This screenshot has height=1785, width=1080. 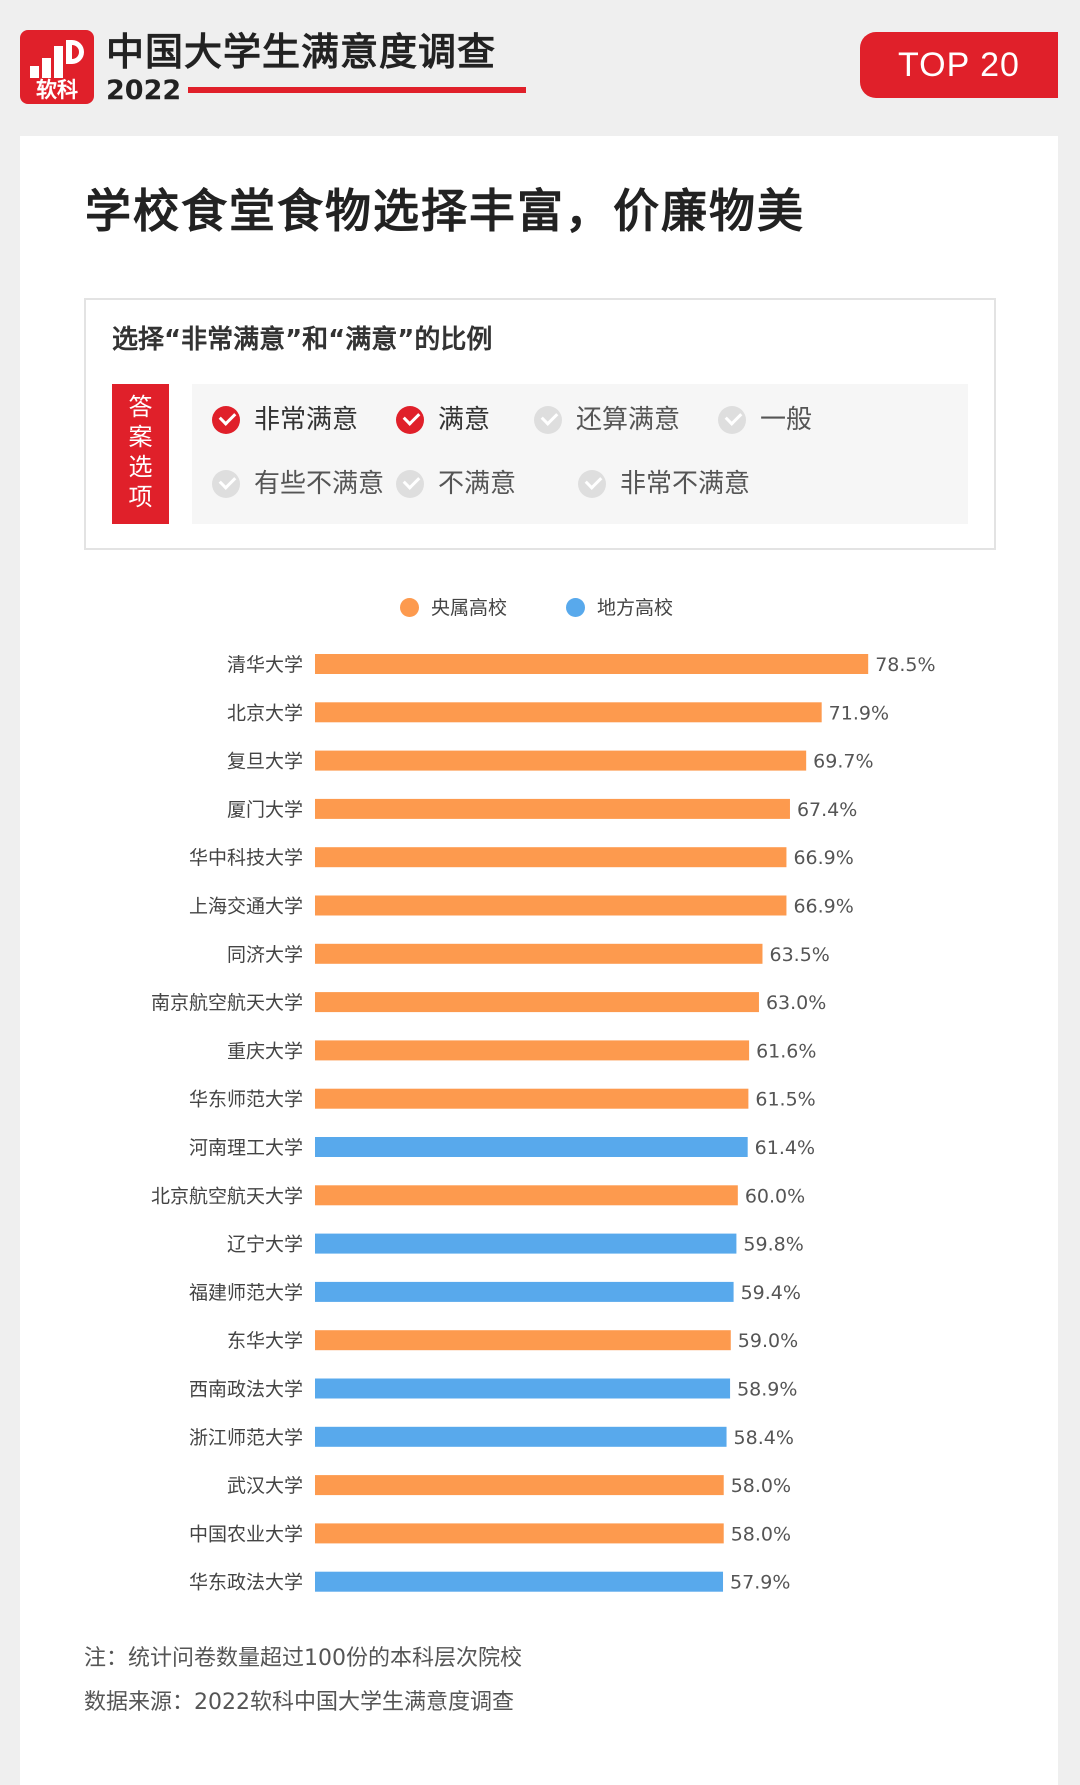 I want to click on option-neutral: 一般, so click(x=765, y=420).